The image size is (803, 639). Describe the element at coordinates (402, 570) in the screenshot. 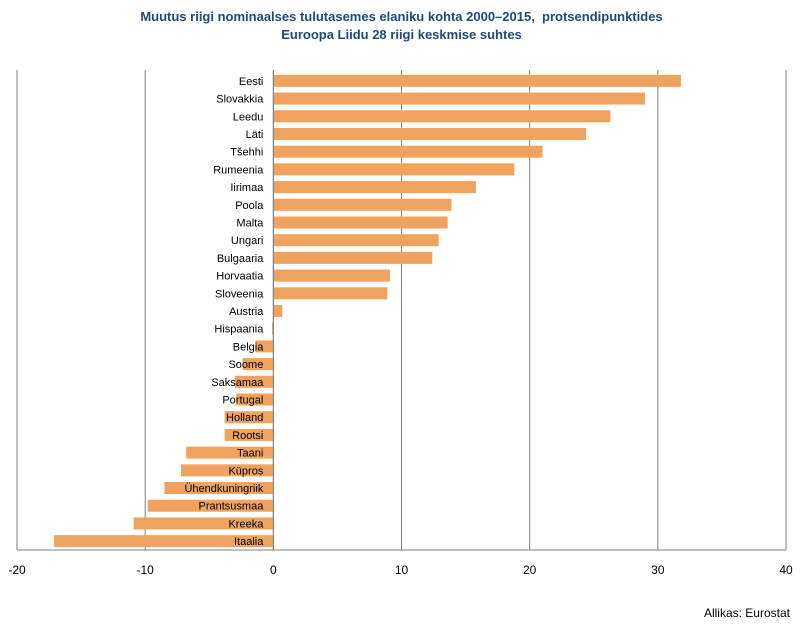

I see `x-tick-label-3: 10` at that location.